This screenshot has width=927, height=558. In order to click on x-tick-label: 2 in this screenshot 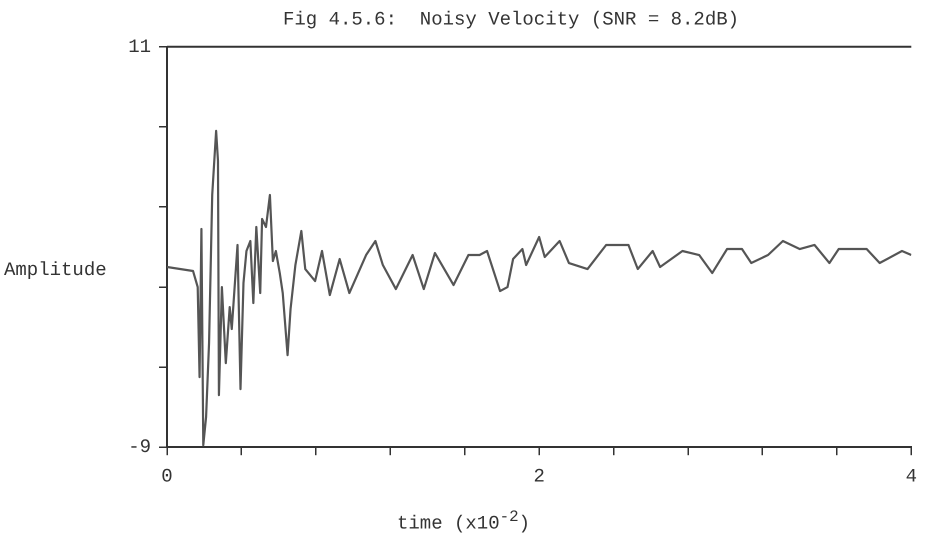, I will do `click(539, 477)`.